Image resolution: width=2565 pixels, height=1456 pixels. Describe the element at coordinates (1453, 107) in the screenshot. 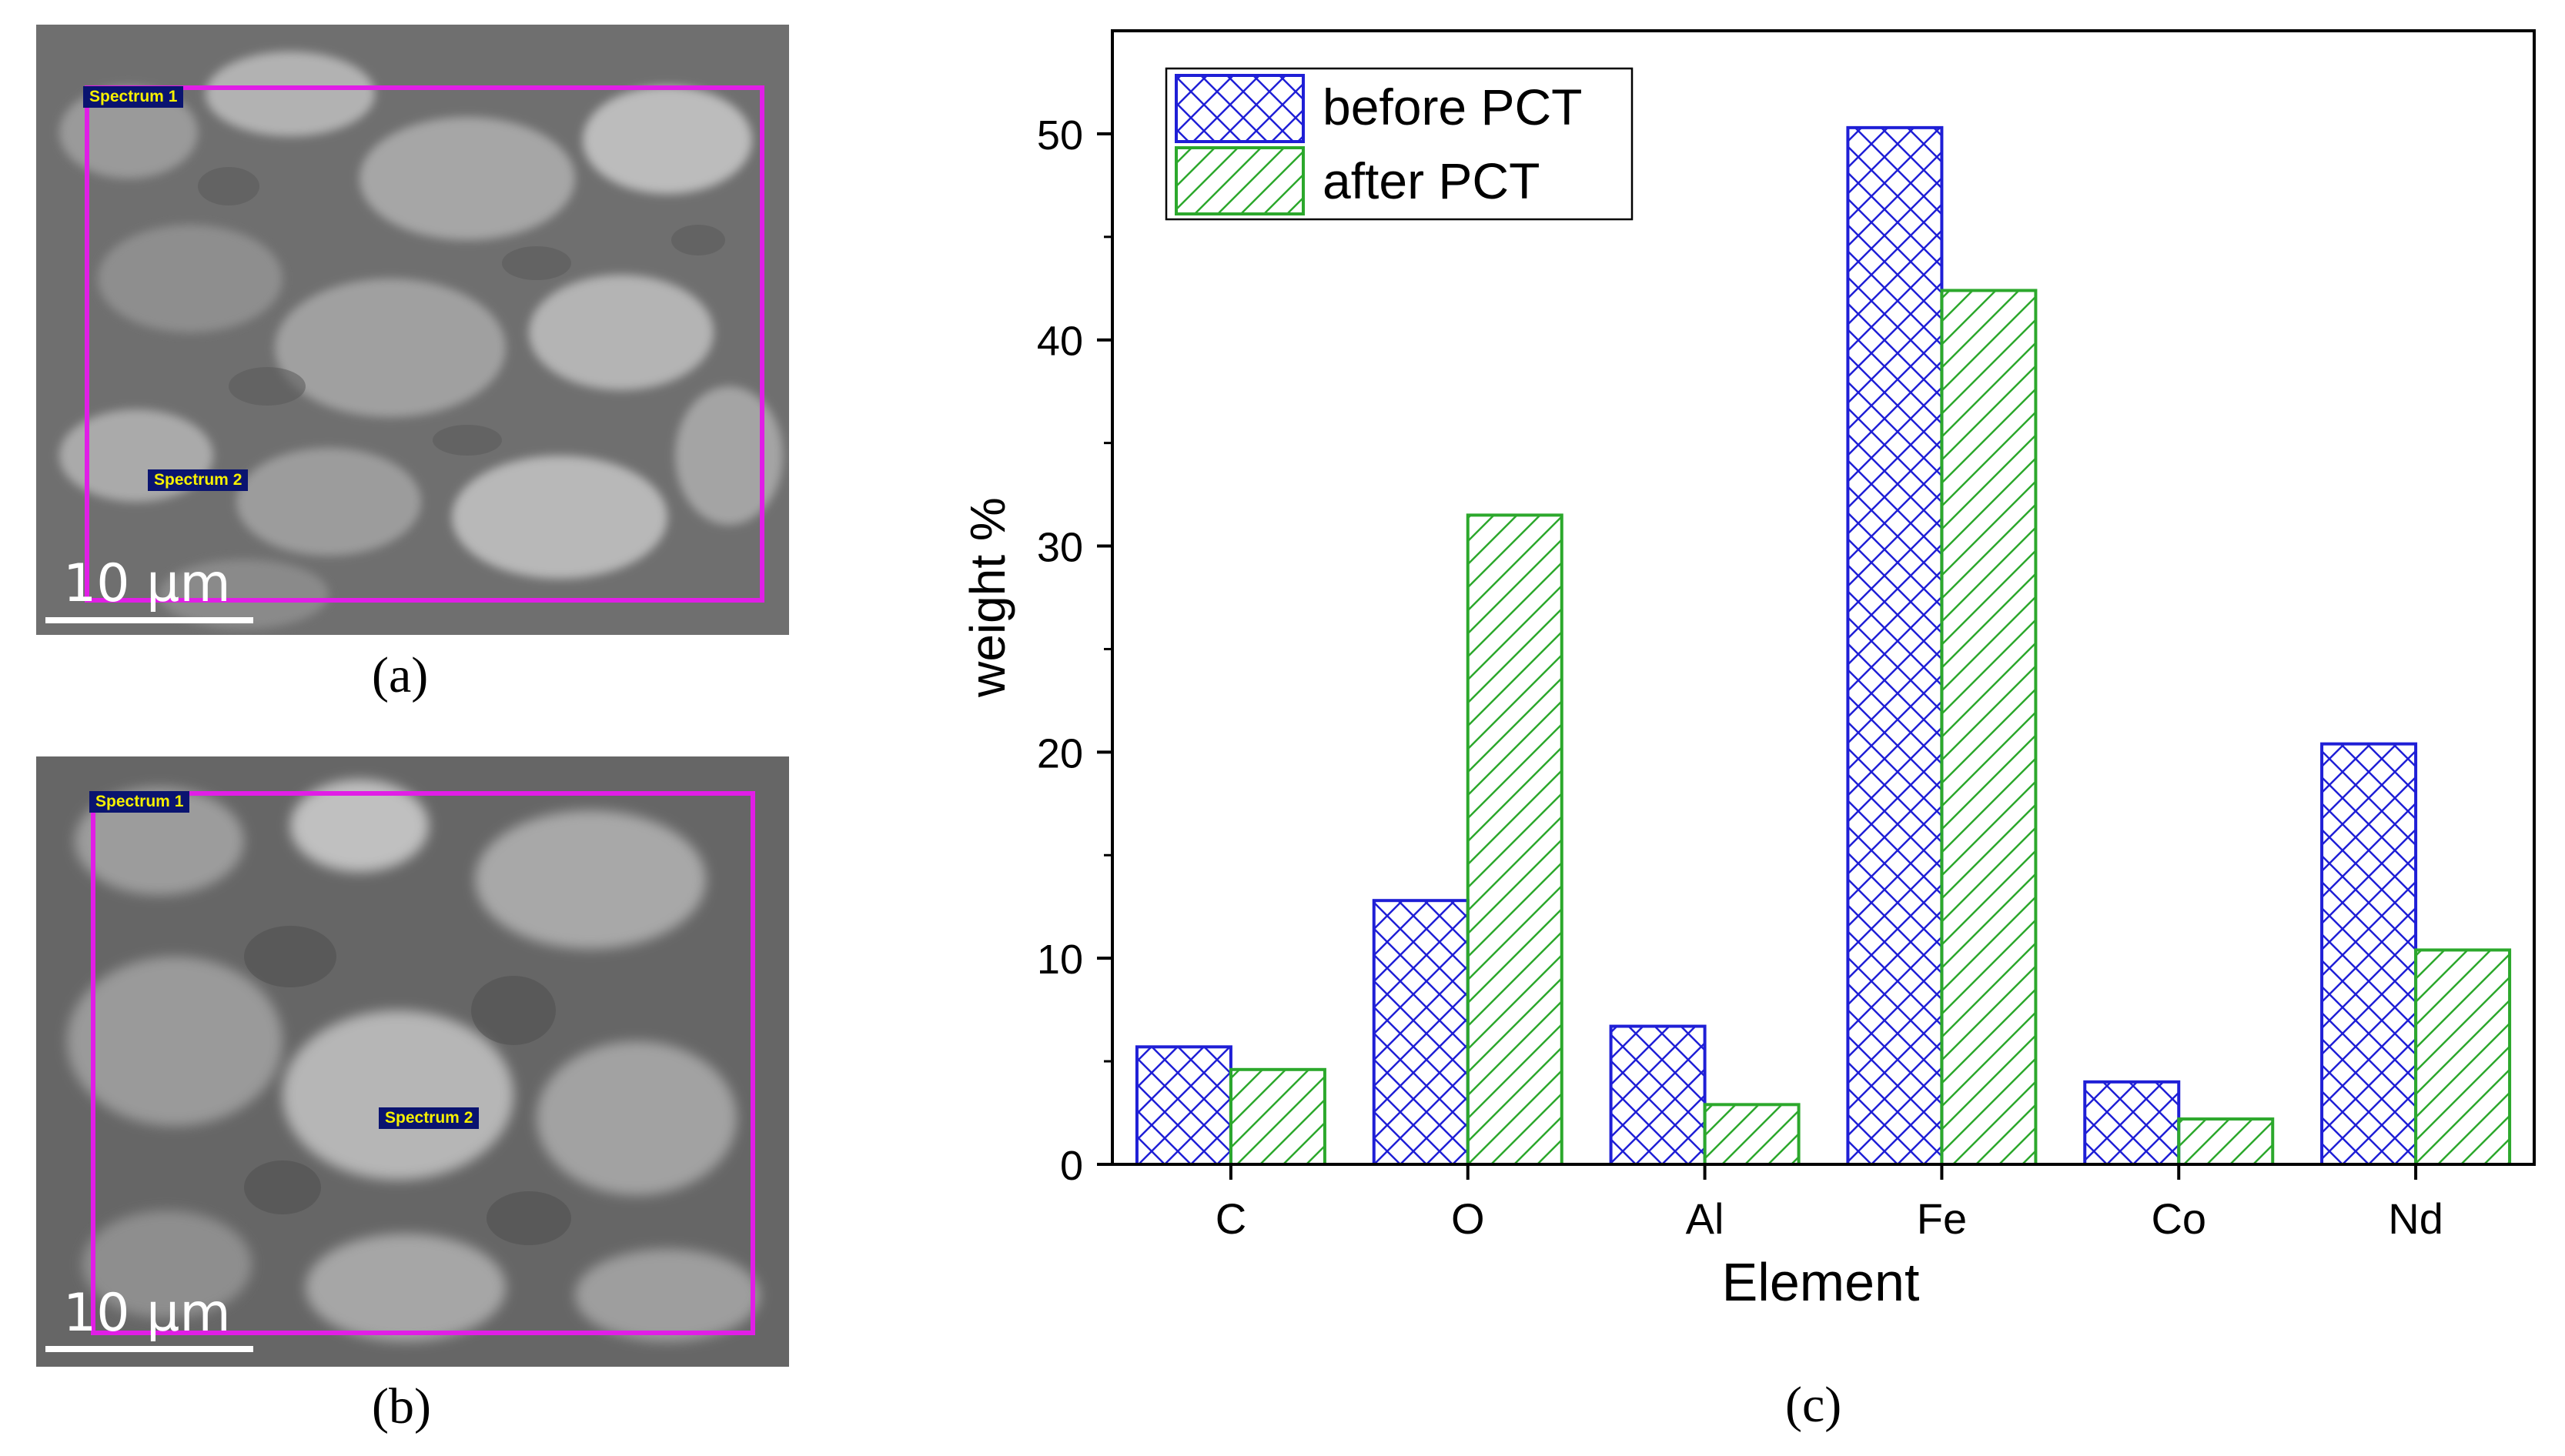

I see `legend-label-before: before PCT` at that location.